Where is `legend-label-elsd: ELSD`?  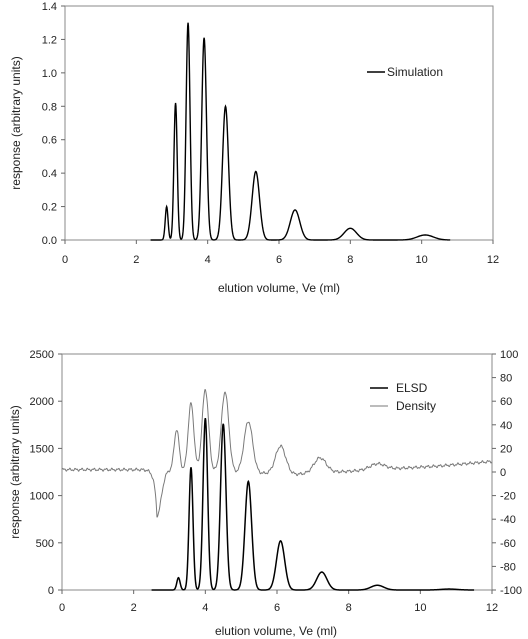 legend-label-elsd: ELSD is located at coordinates (412, 388).